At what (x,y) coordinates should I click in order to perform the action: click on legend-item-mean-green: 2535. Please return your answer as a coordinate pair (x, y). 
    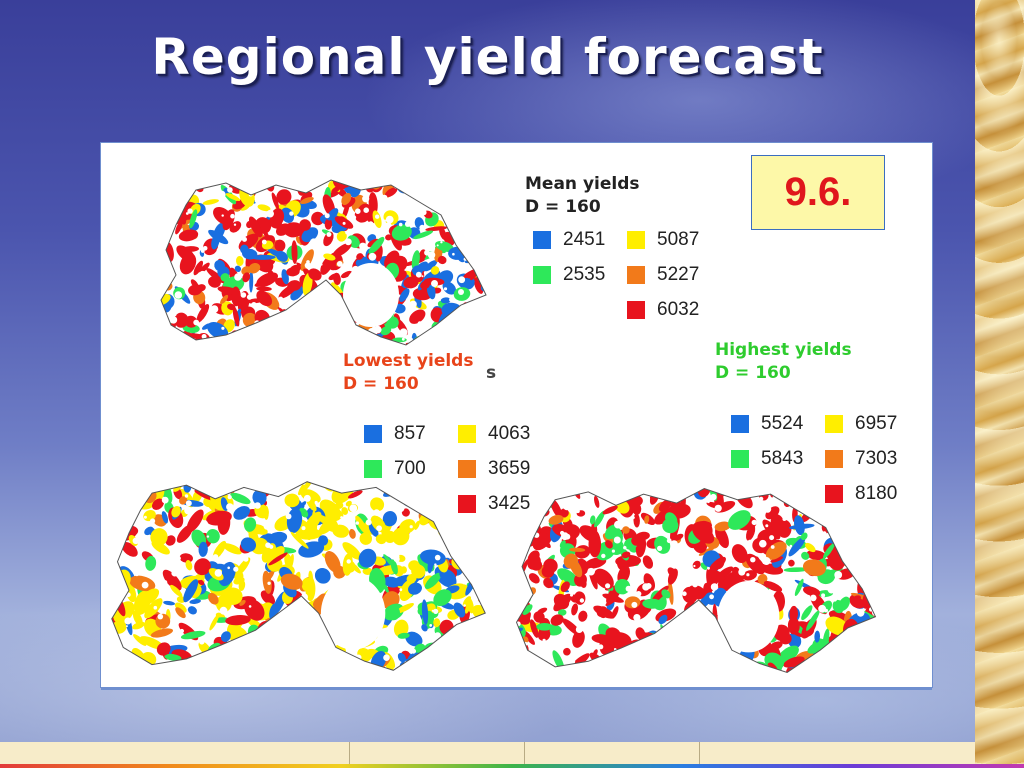
    Looking at the image, I should click on (569, 275).